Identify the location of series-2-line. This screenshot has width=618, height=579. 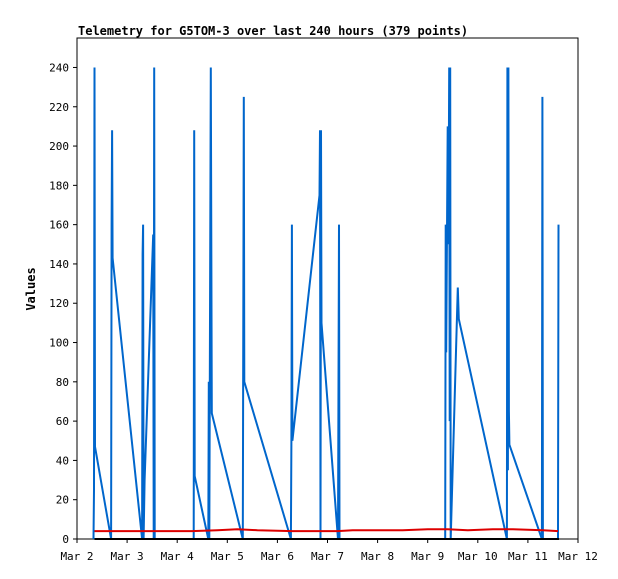
(326, 530).